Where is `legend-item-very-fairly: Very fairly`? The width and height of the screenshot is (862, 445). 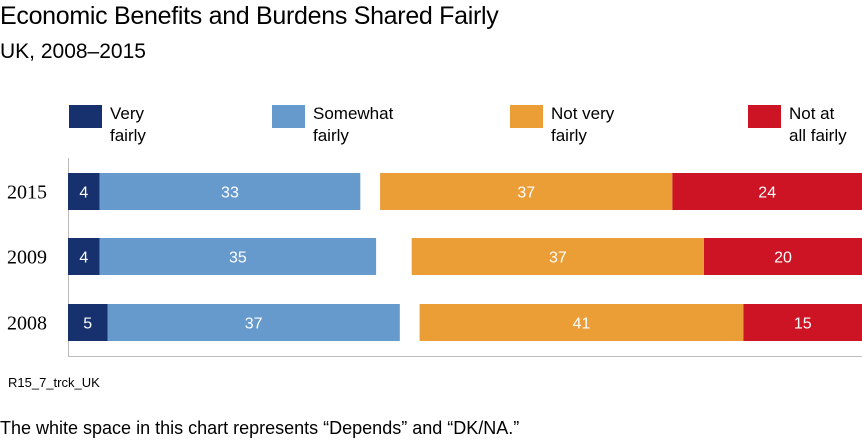 legend-item-very-fairly: Very fairly is located at coordinates (107, 124).